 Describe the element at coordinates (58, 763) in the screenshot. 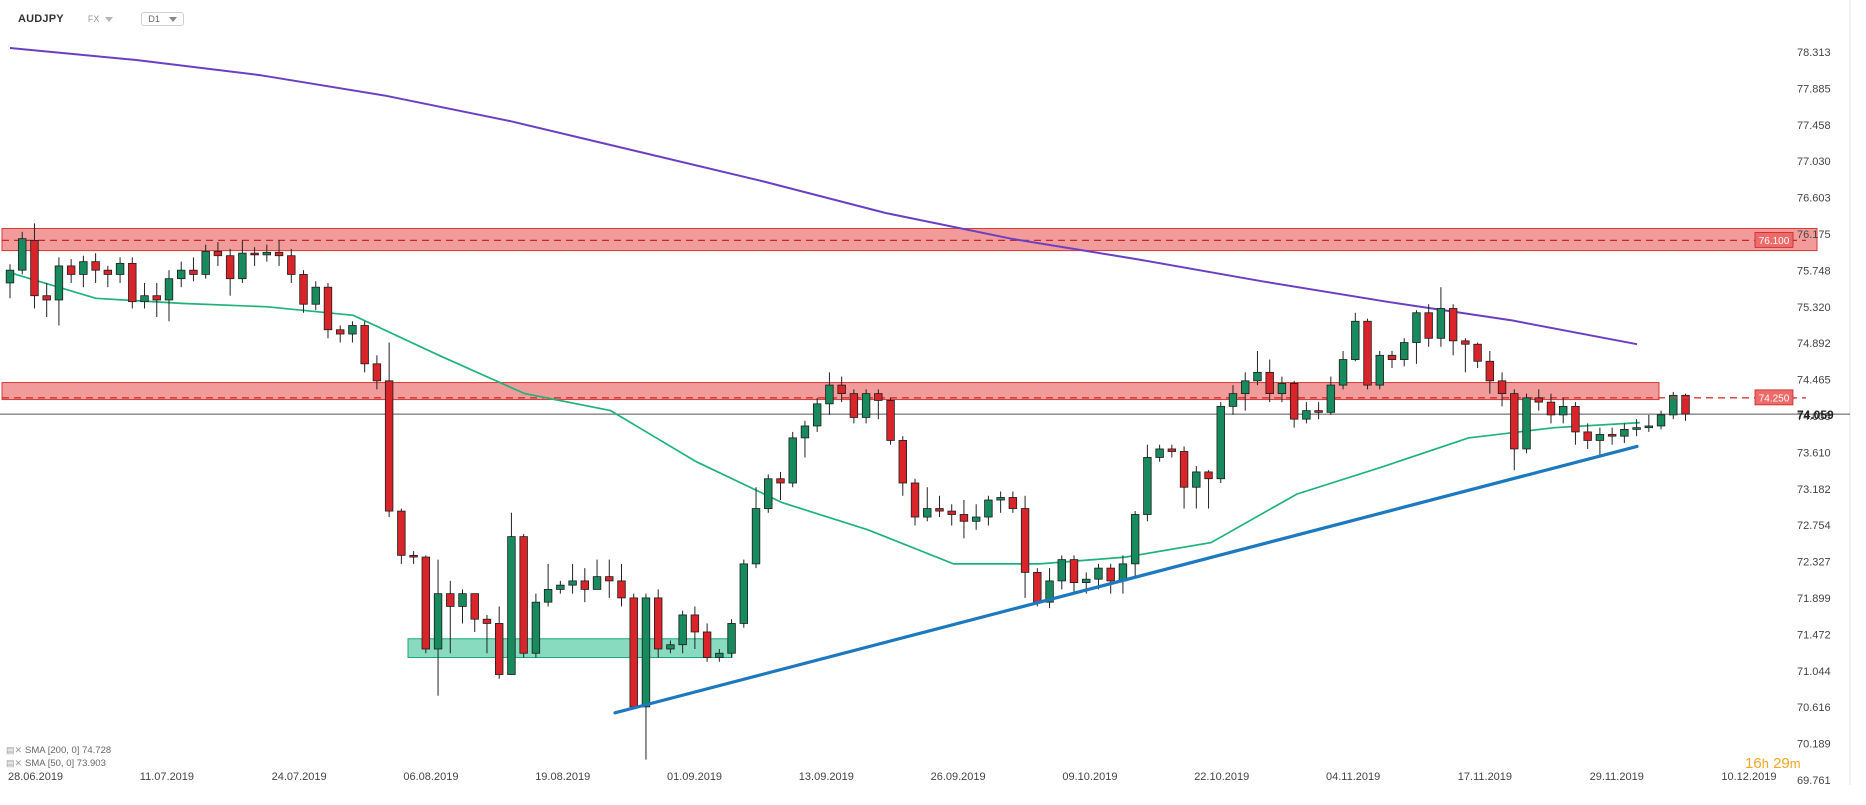

I see `sma50-legend-item: ▤✕ SMA [50, 0] 73.903` at that location.